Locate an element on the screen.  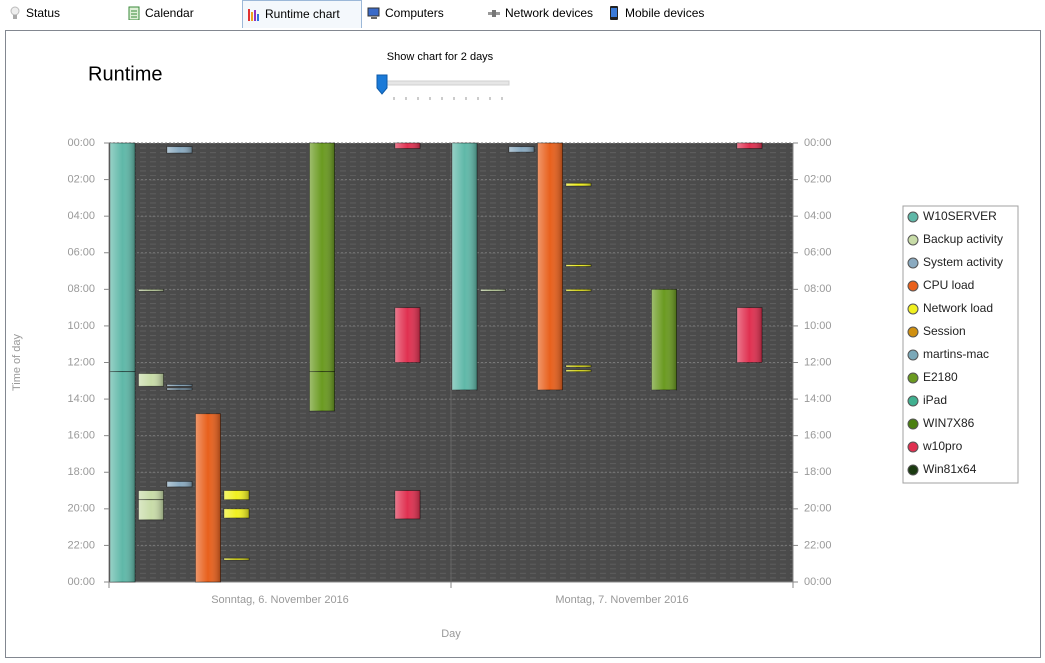
tab-label: Status is located at coordinates (43, 13).